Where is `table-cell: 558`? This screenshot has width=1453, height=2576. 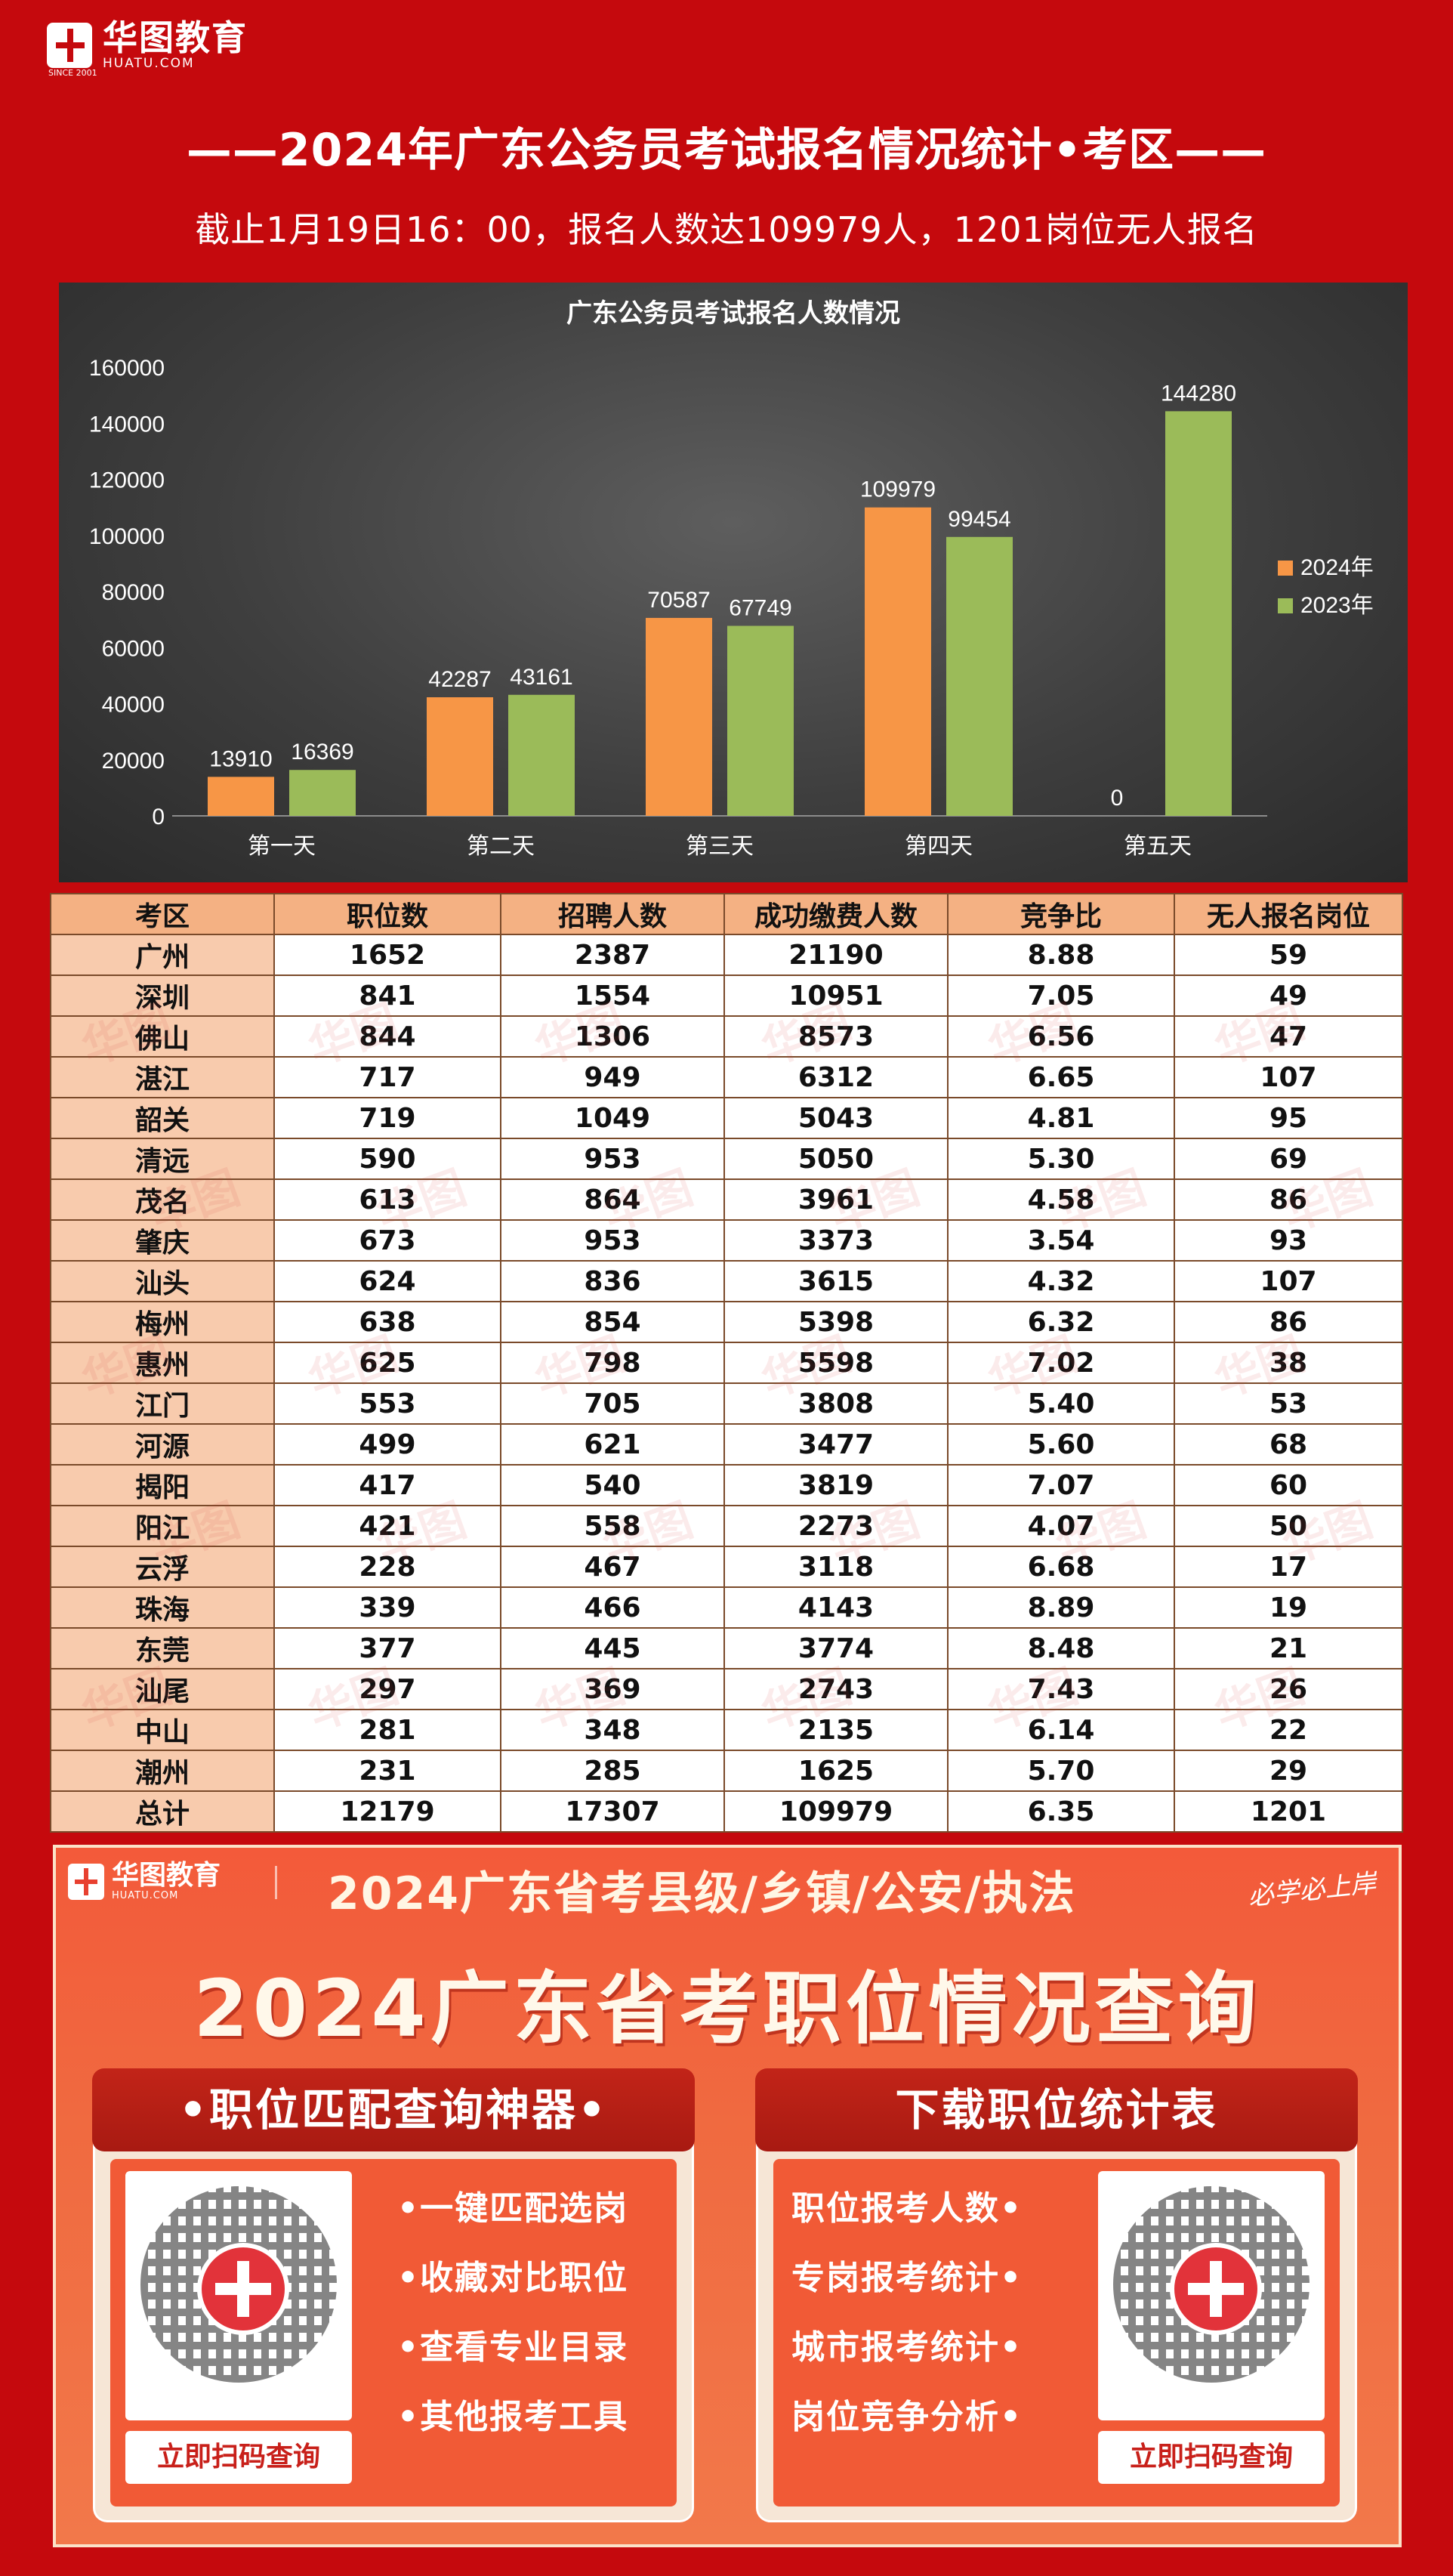
table-cell: 558 is located at coordinates (612, 1526).